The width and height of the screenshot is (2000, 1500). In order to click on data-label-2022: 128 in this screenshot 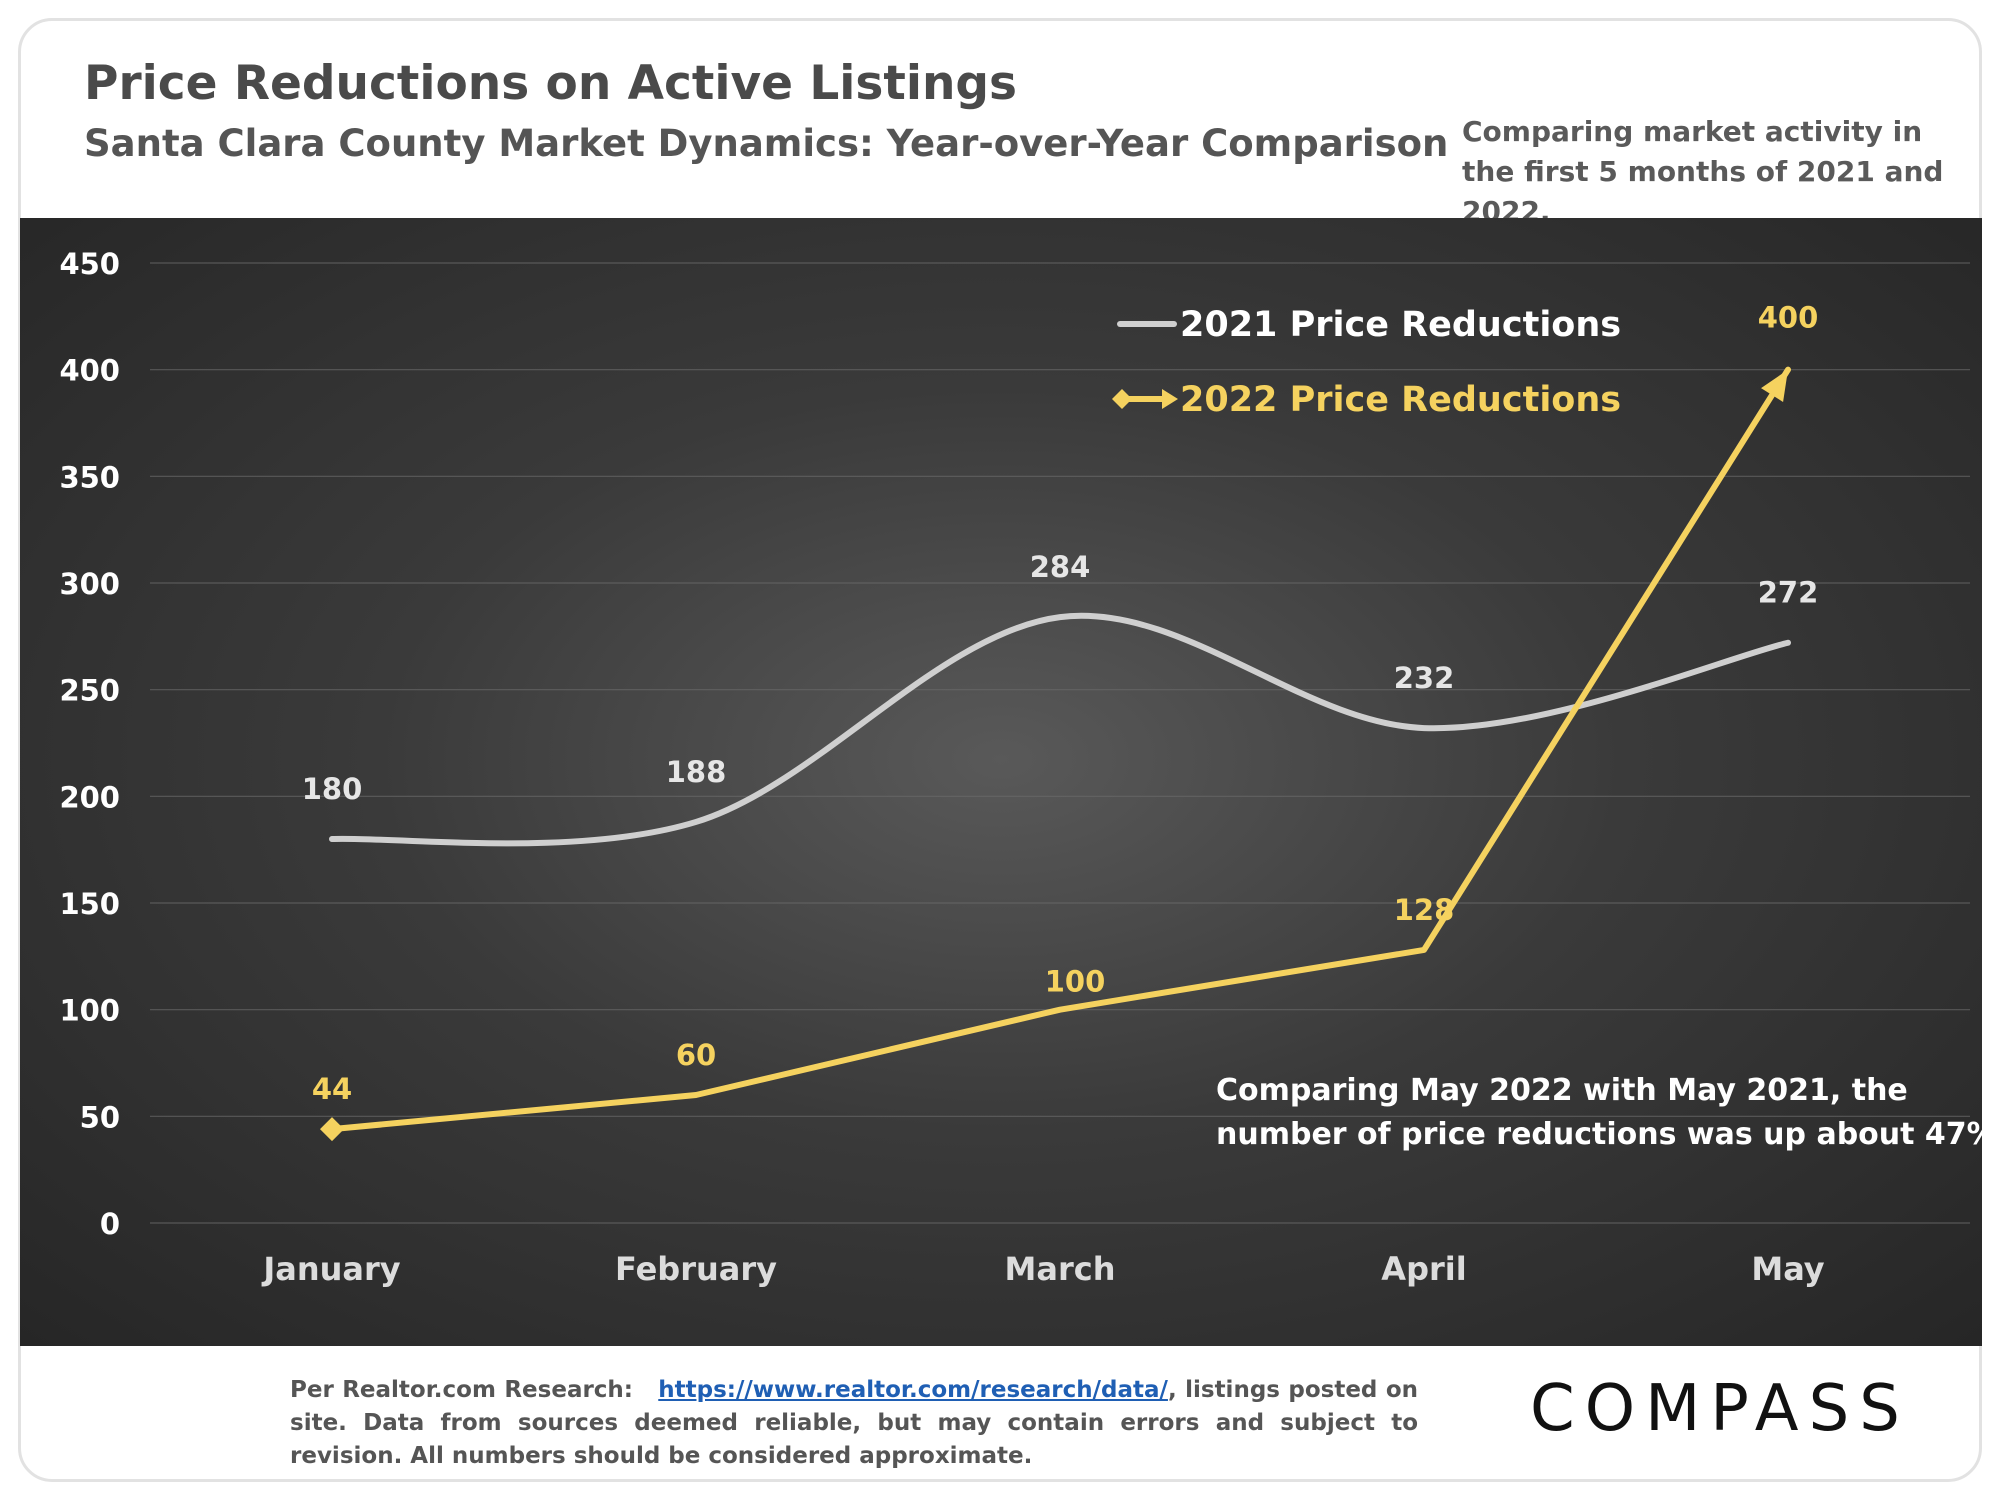, I will do `click(1424, 910)`.